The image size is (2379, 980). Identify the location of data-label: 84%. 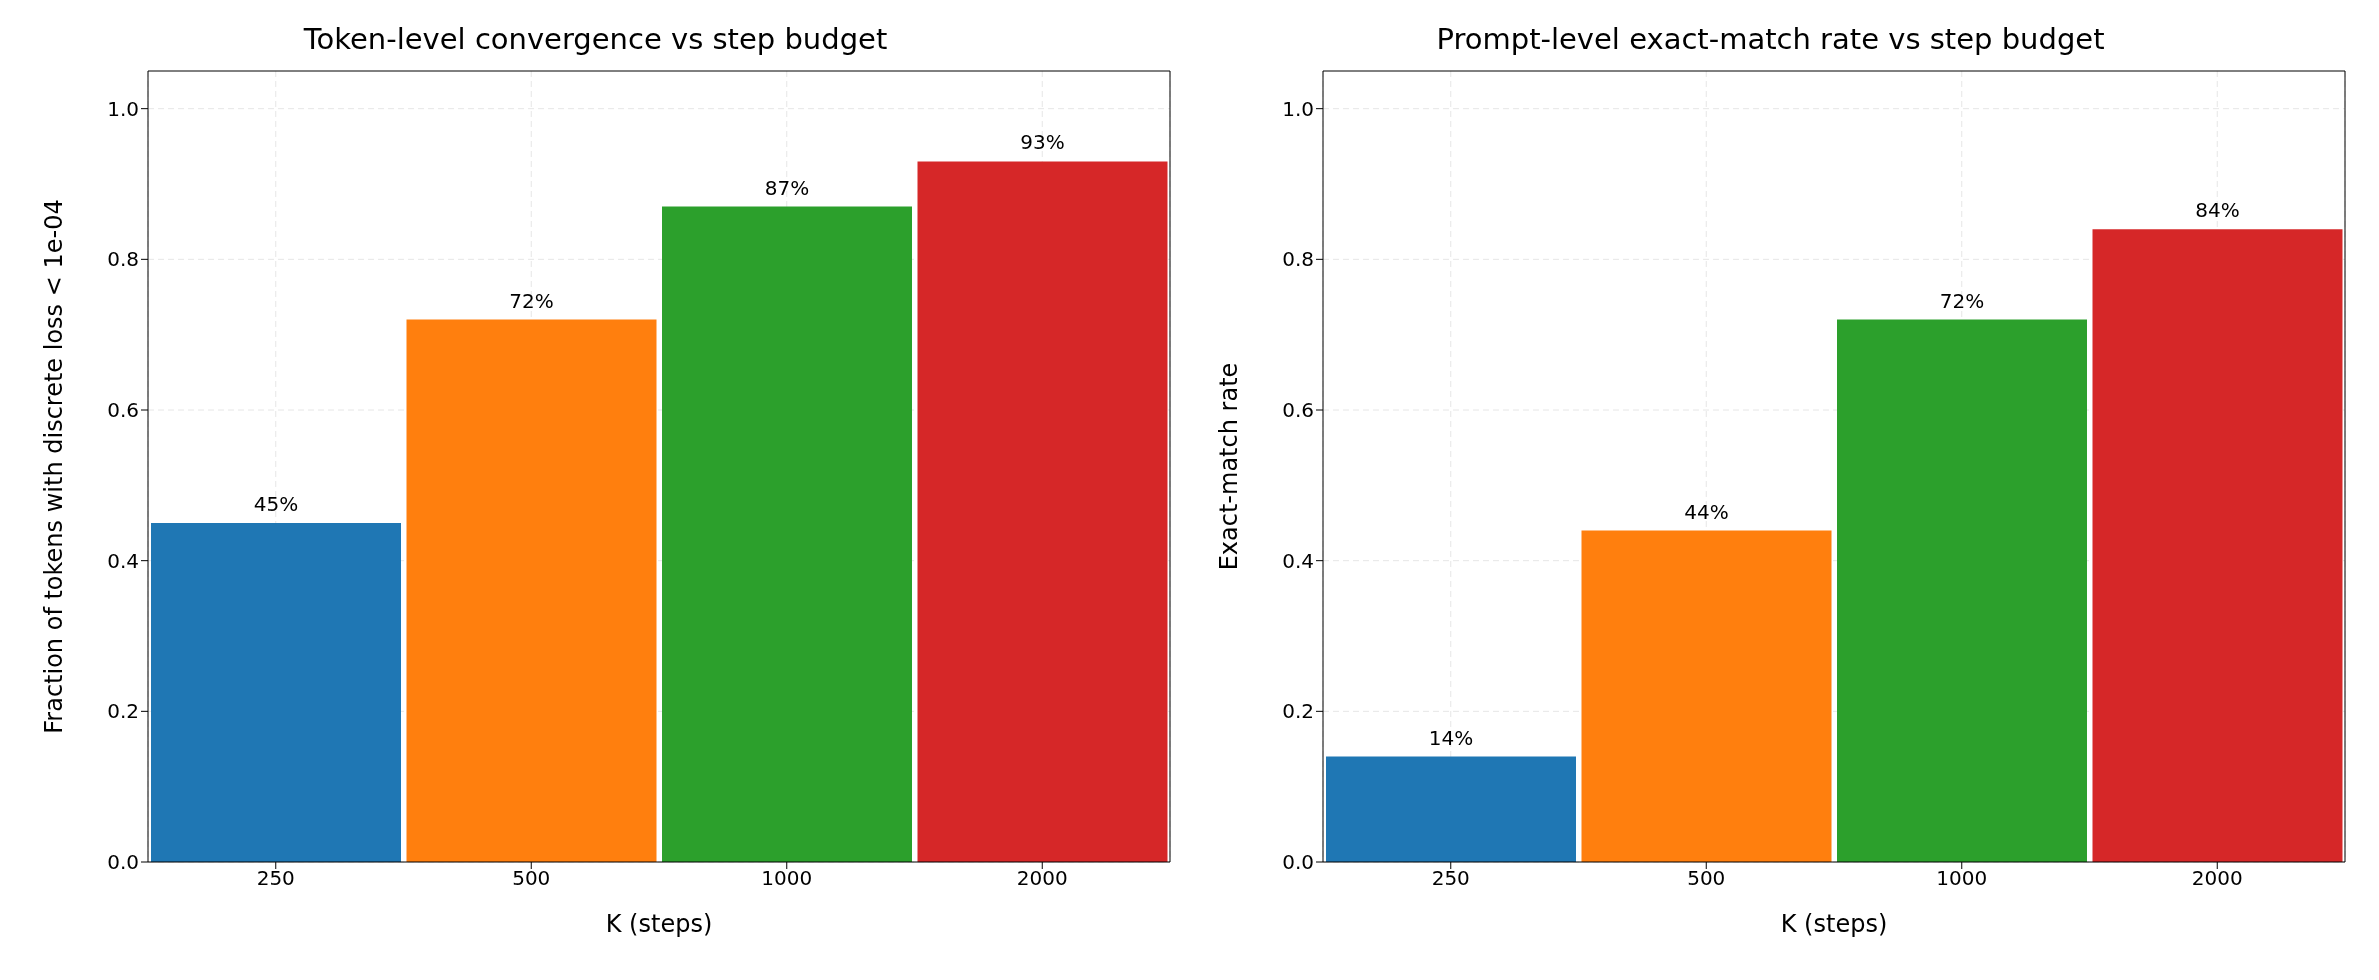
(2217, 210).